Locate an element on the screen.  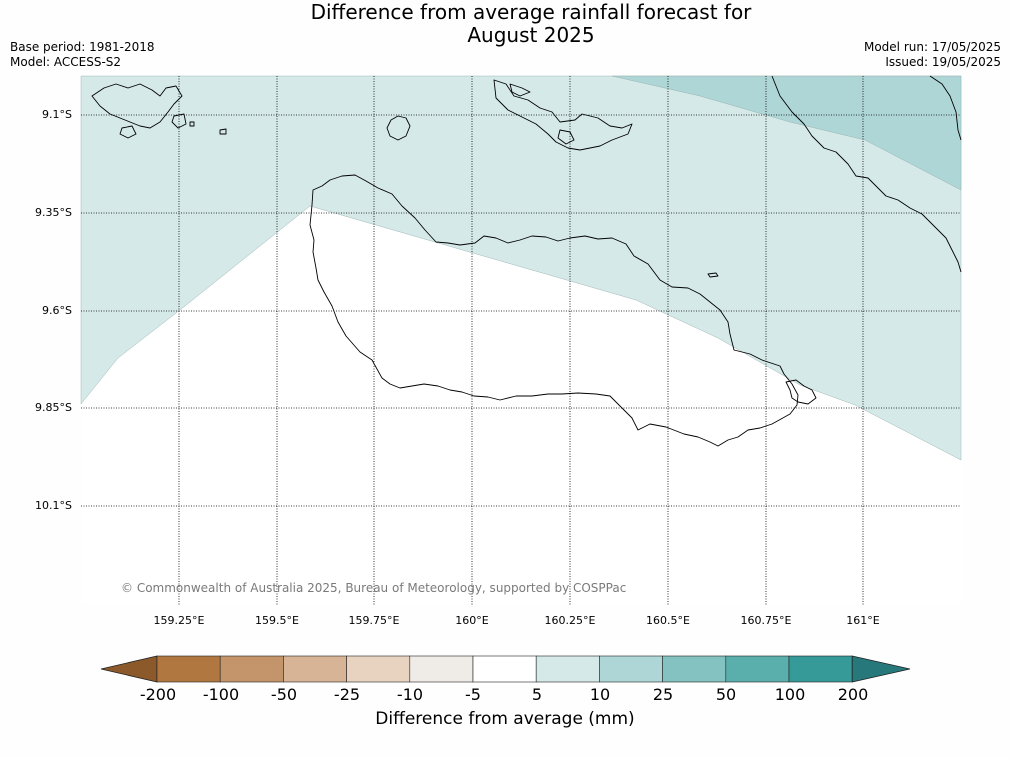
colorbar-extend-low is located at coordinates (129, 669).